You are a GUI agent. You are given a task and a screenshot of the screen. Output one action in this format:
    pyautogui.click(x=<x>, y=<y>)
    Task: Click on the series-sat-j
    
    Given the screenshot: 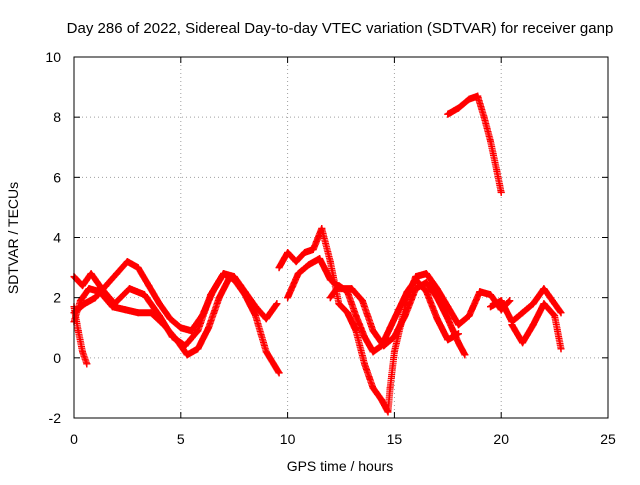 What is the action you would take?
    pyautogui.click(x=526, y=305)
    